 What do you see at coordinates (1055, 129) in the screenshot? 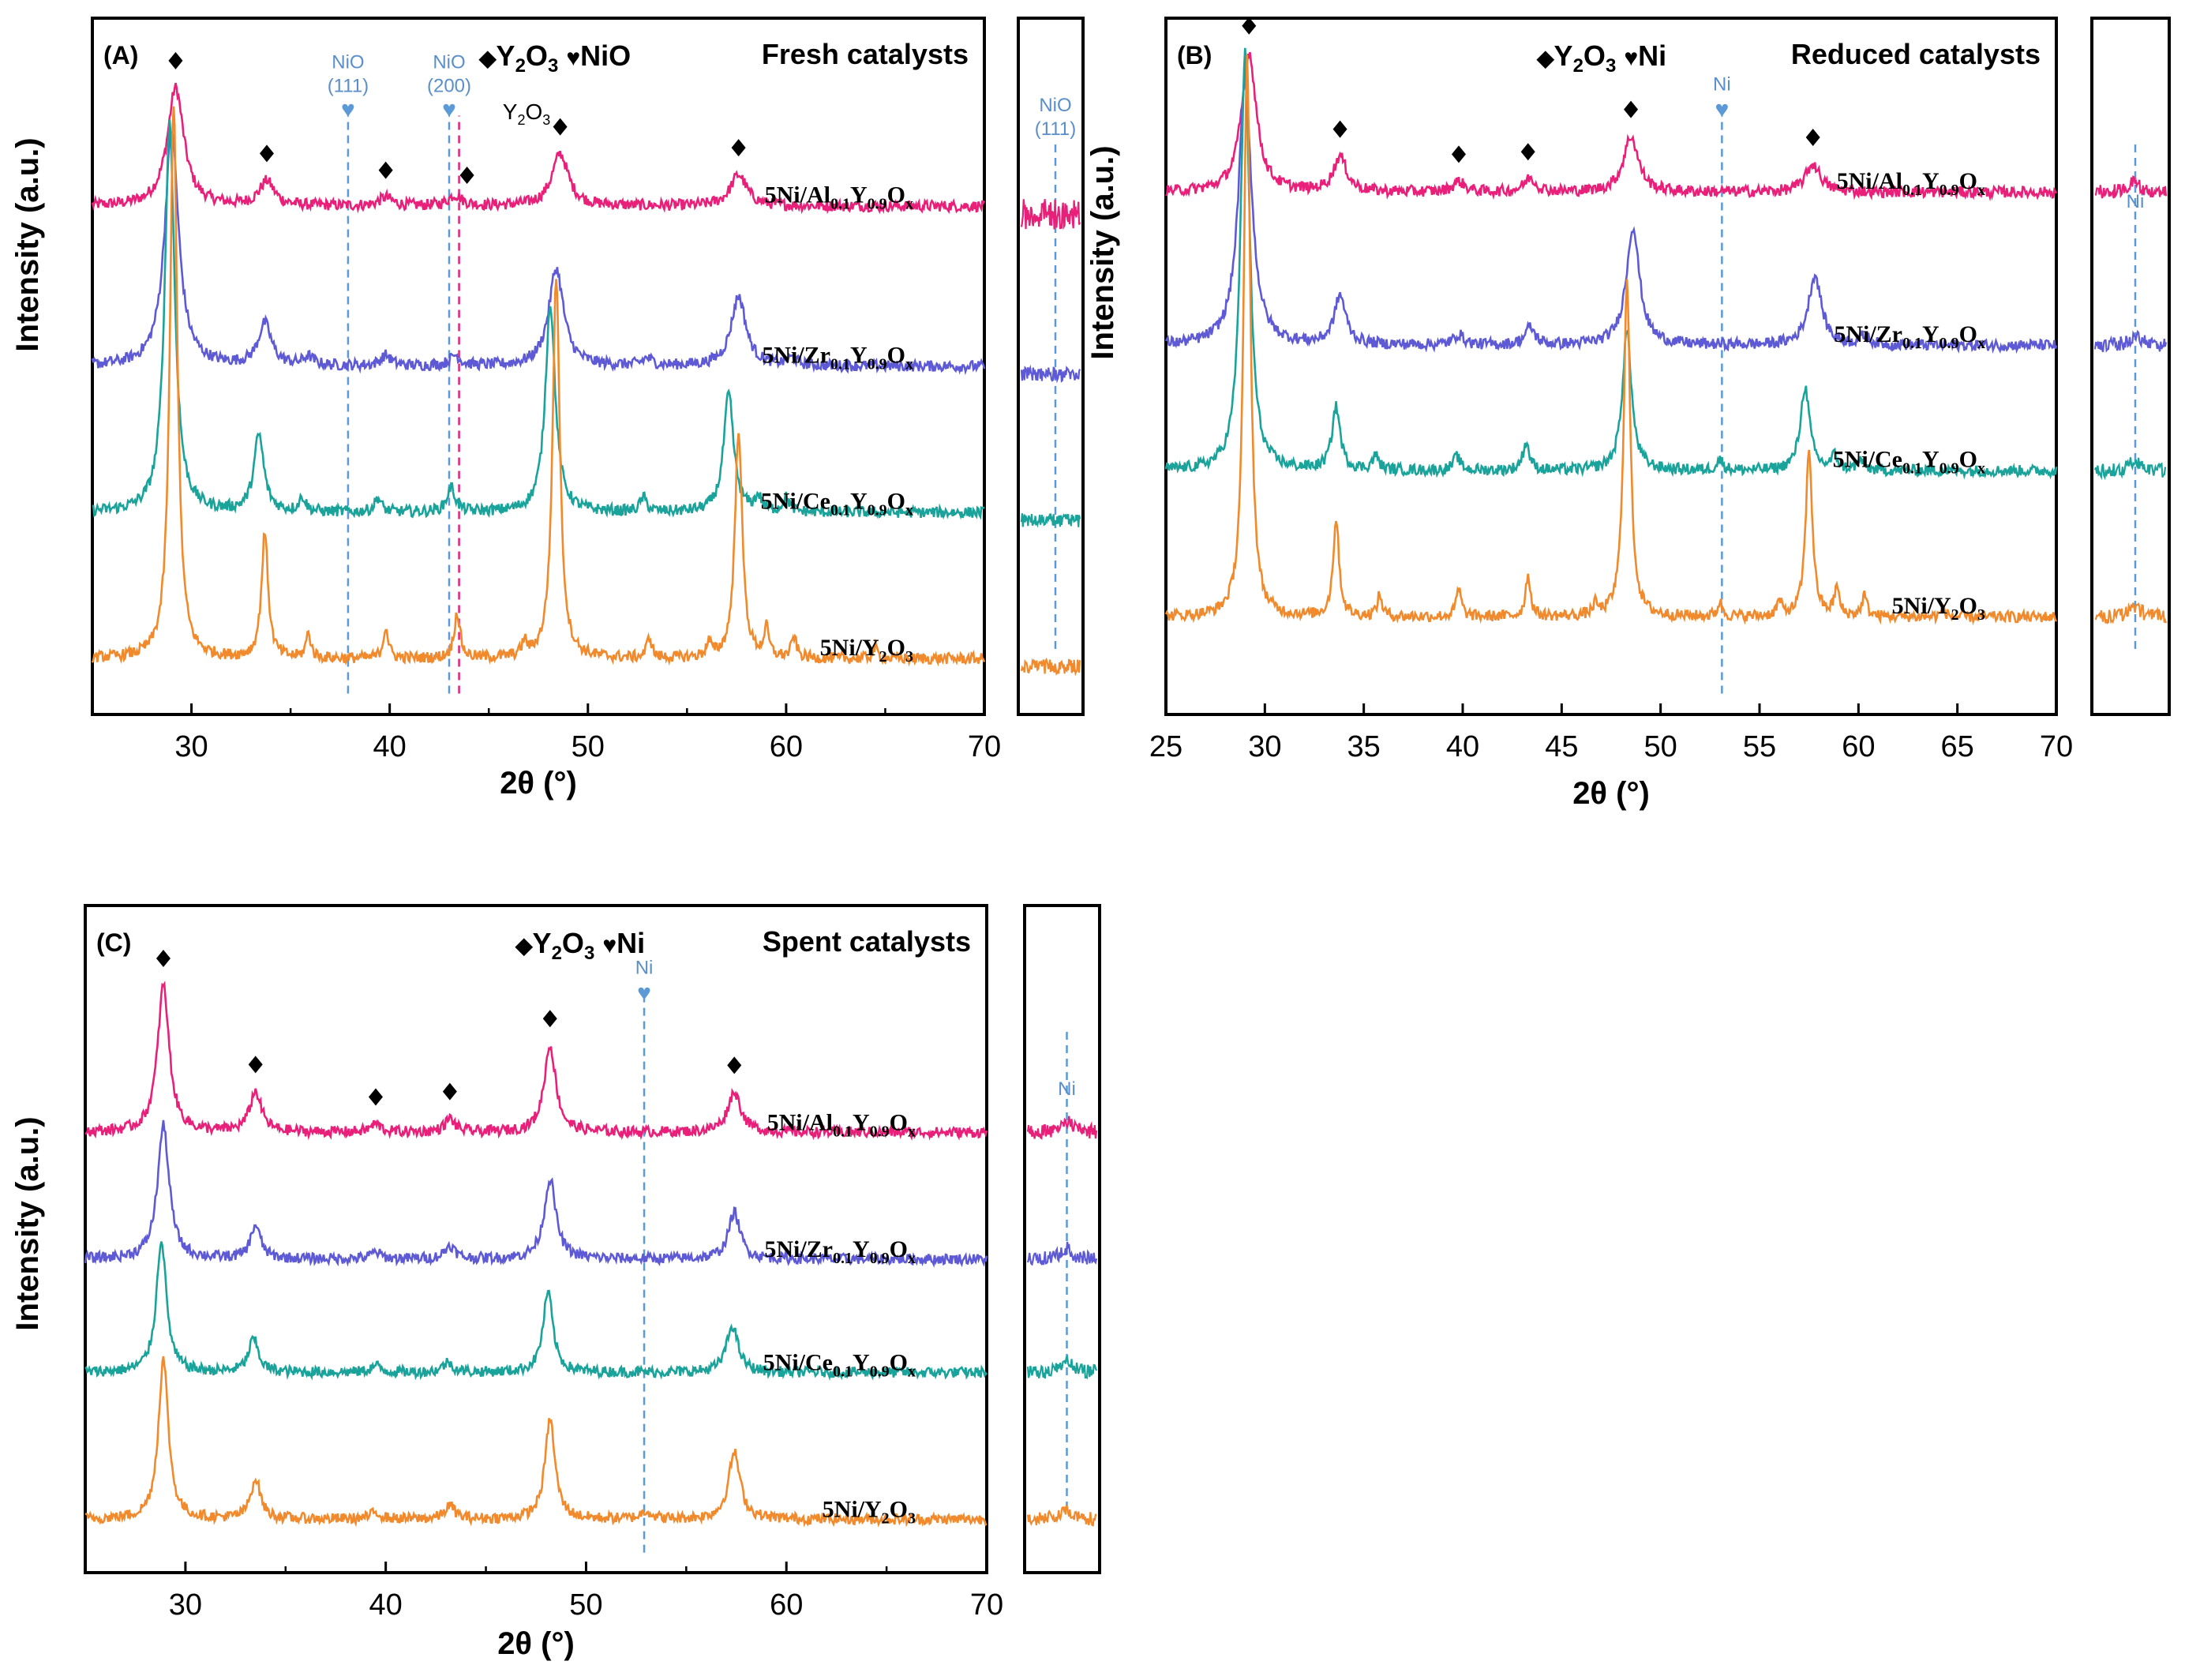
I see `inset-label-hkl: (111)` at bounding box center [1055, 129].